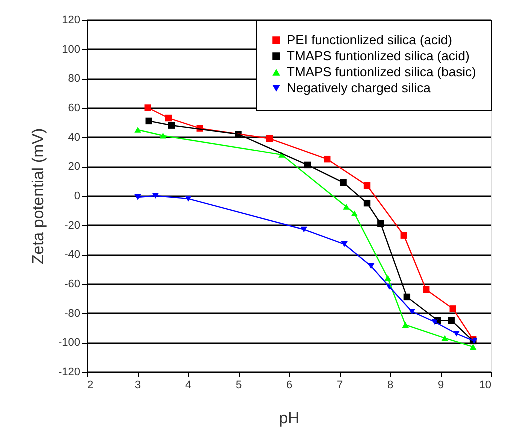  I want to click on legend-label: Negatively charged silica, so click(359, 88).